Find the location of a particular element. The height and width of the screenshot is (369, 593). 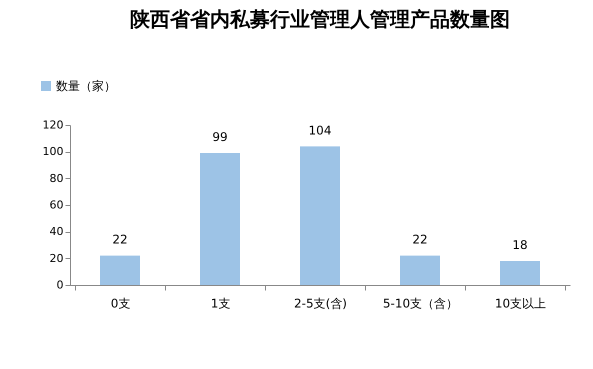

y-tick-label: 120 is located at coordinates (53, 125).